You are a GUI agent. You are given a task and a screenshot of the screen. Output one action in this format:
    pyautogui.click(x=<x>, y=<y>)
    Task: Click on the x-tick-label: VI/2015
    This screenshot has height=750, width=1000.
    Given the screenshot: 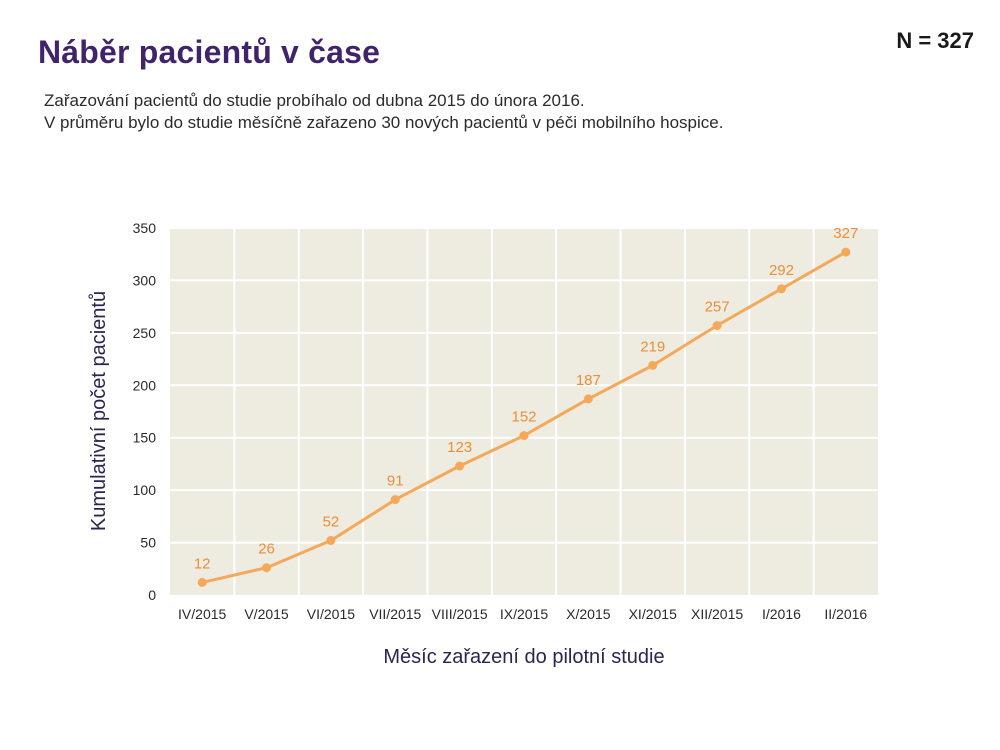 What is the action you would take?
    pyautogui.click(x=331, y=614)
    